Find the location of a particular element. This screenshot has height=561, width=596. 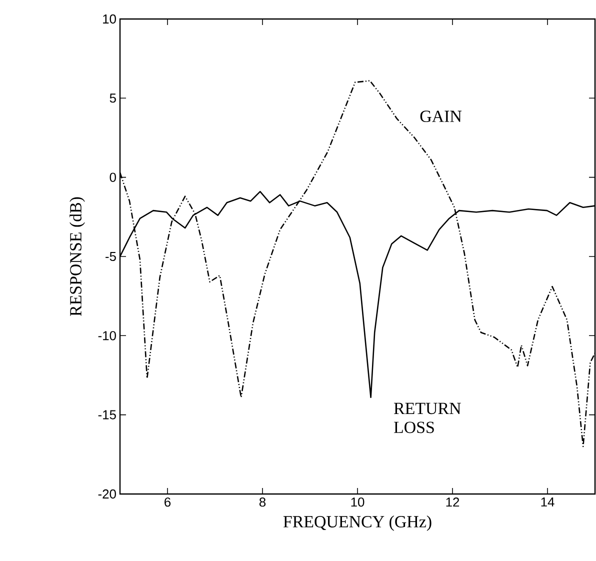

x-axis-title: FREQUENCY (GHz) is located at coordinates (357, 523).